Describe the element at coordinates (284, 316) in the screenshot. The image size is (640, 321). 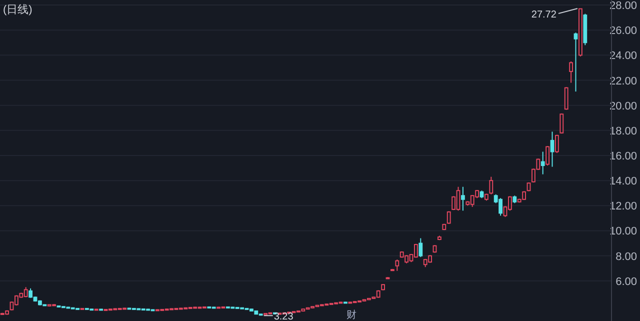
I see `annotation: 3.23` at that location.